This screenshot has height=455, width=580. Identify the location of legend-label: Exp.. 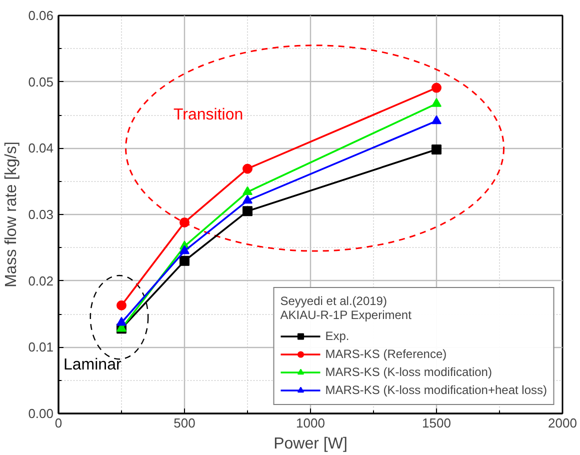
(337, 336).